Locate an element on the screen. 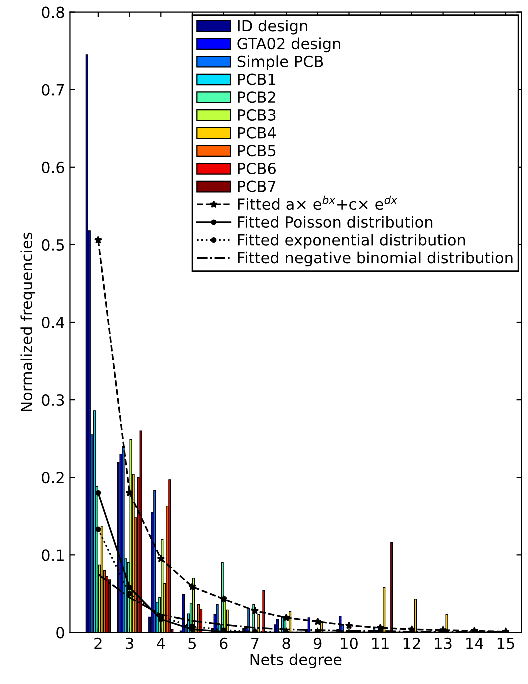  y-tick-label: 0.4 is located at coordinates (53, 322).